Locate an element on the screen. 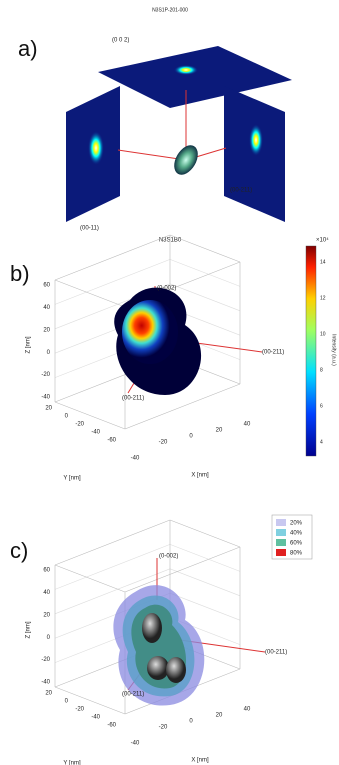 This screenshot has width=339, height=765. legend-label: 40% is located at coordinates (296, 534).